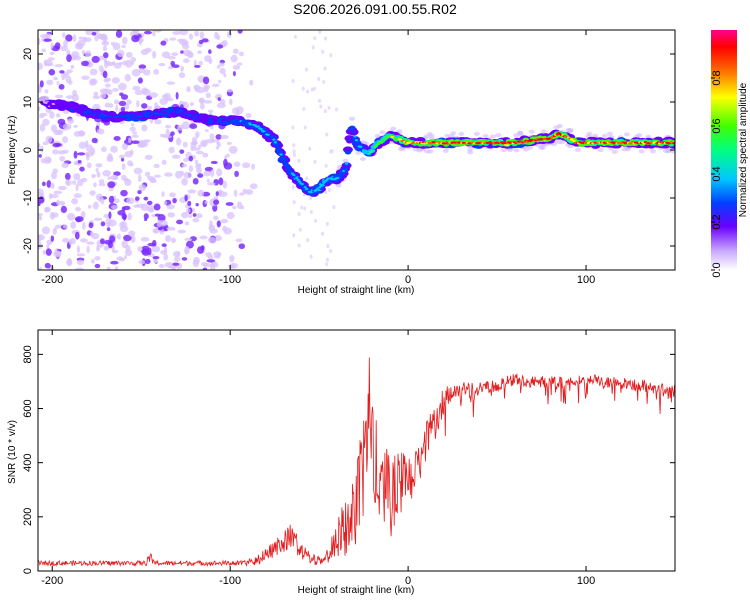 Image resolution: width=750 pixels, height=600 pixels. What do you see at coordinates (717, 125) in the screenshot?
I see `colorbar-tick-label: 0.6` at bounding box center [717, 125].